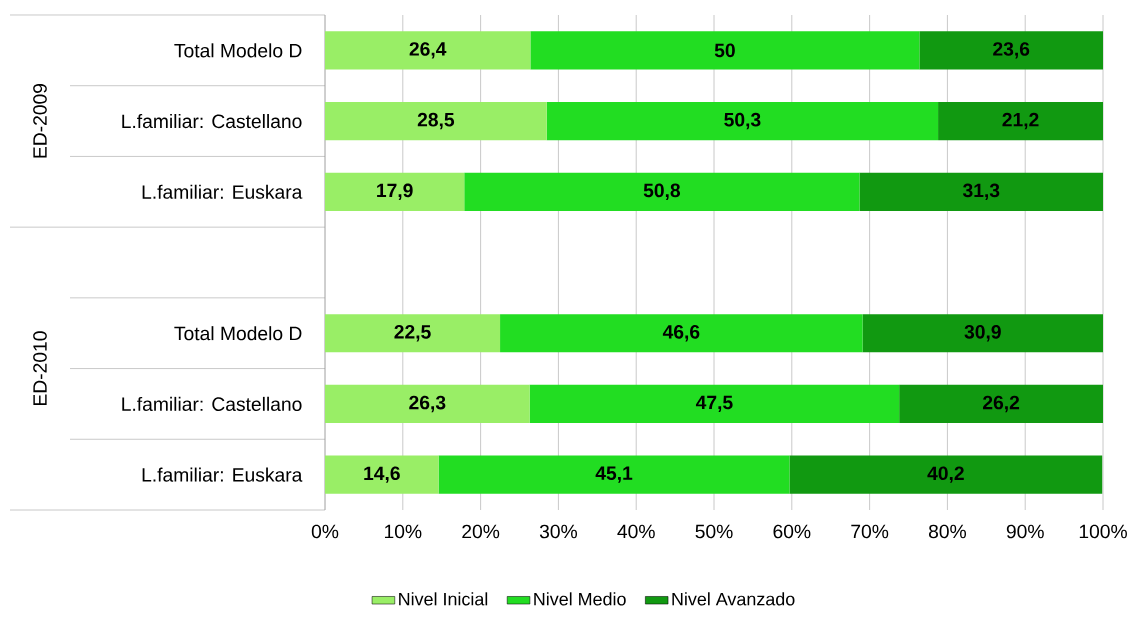  I want to click on data-label: 45,1, so click(614, 474).